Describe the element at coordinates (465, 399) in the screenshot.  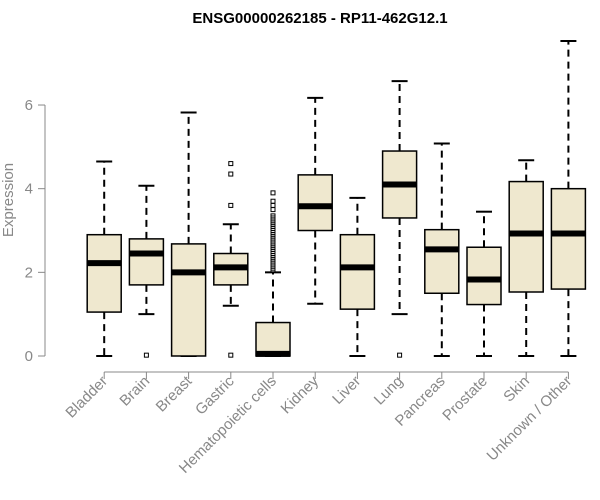
I see `x-tick-label: Prostate` at that location.